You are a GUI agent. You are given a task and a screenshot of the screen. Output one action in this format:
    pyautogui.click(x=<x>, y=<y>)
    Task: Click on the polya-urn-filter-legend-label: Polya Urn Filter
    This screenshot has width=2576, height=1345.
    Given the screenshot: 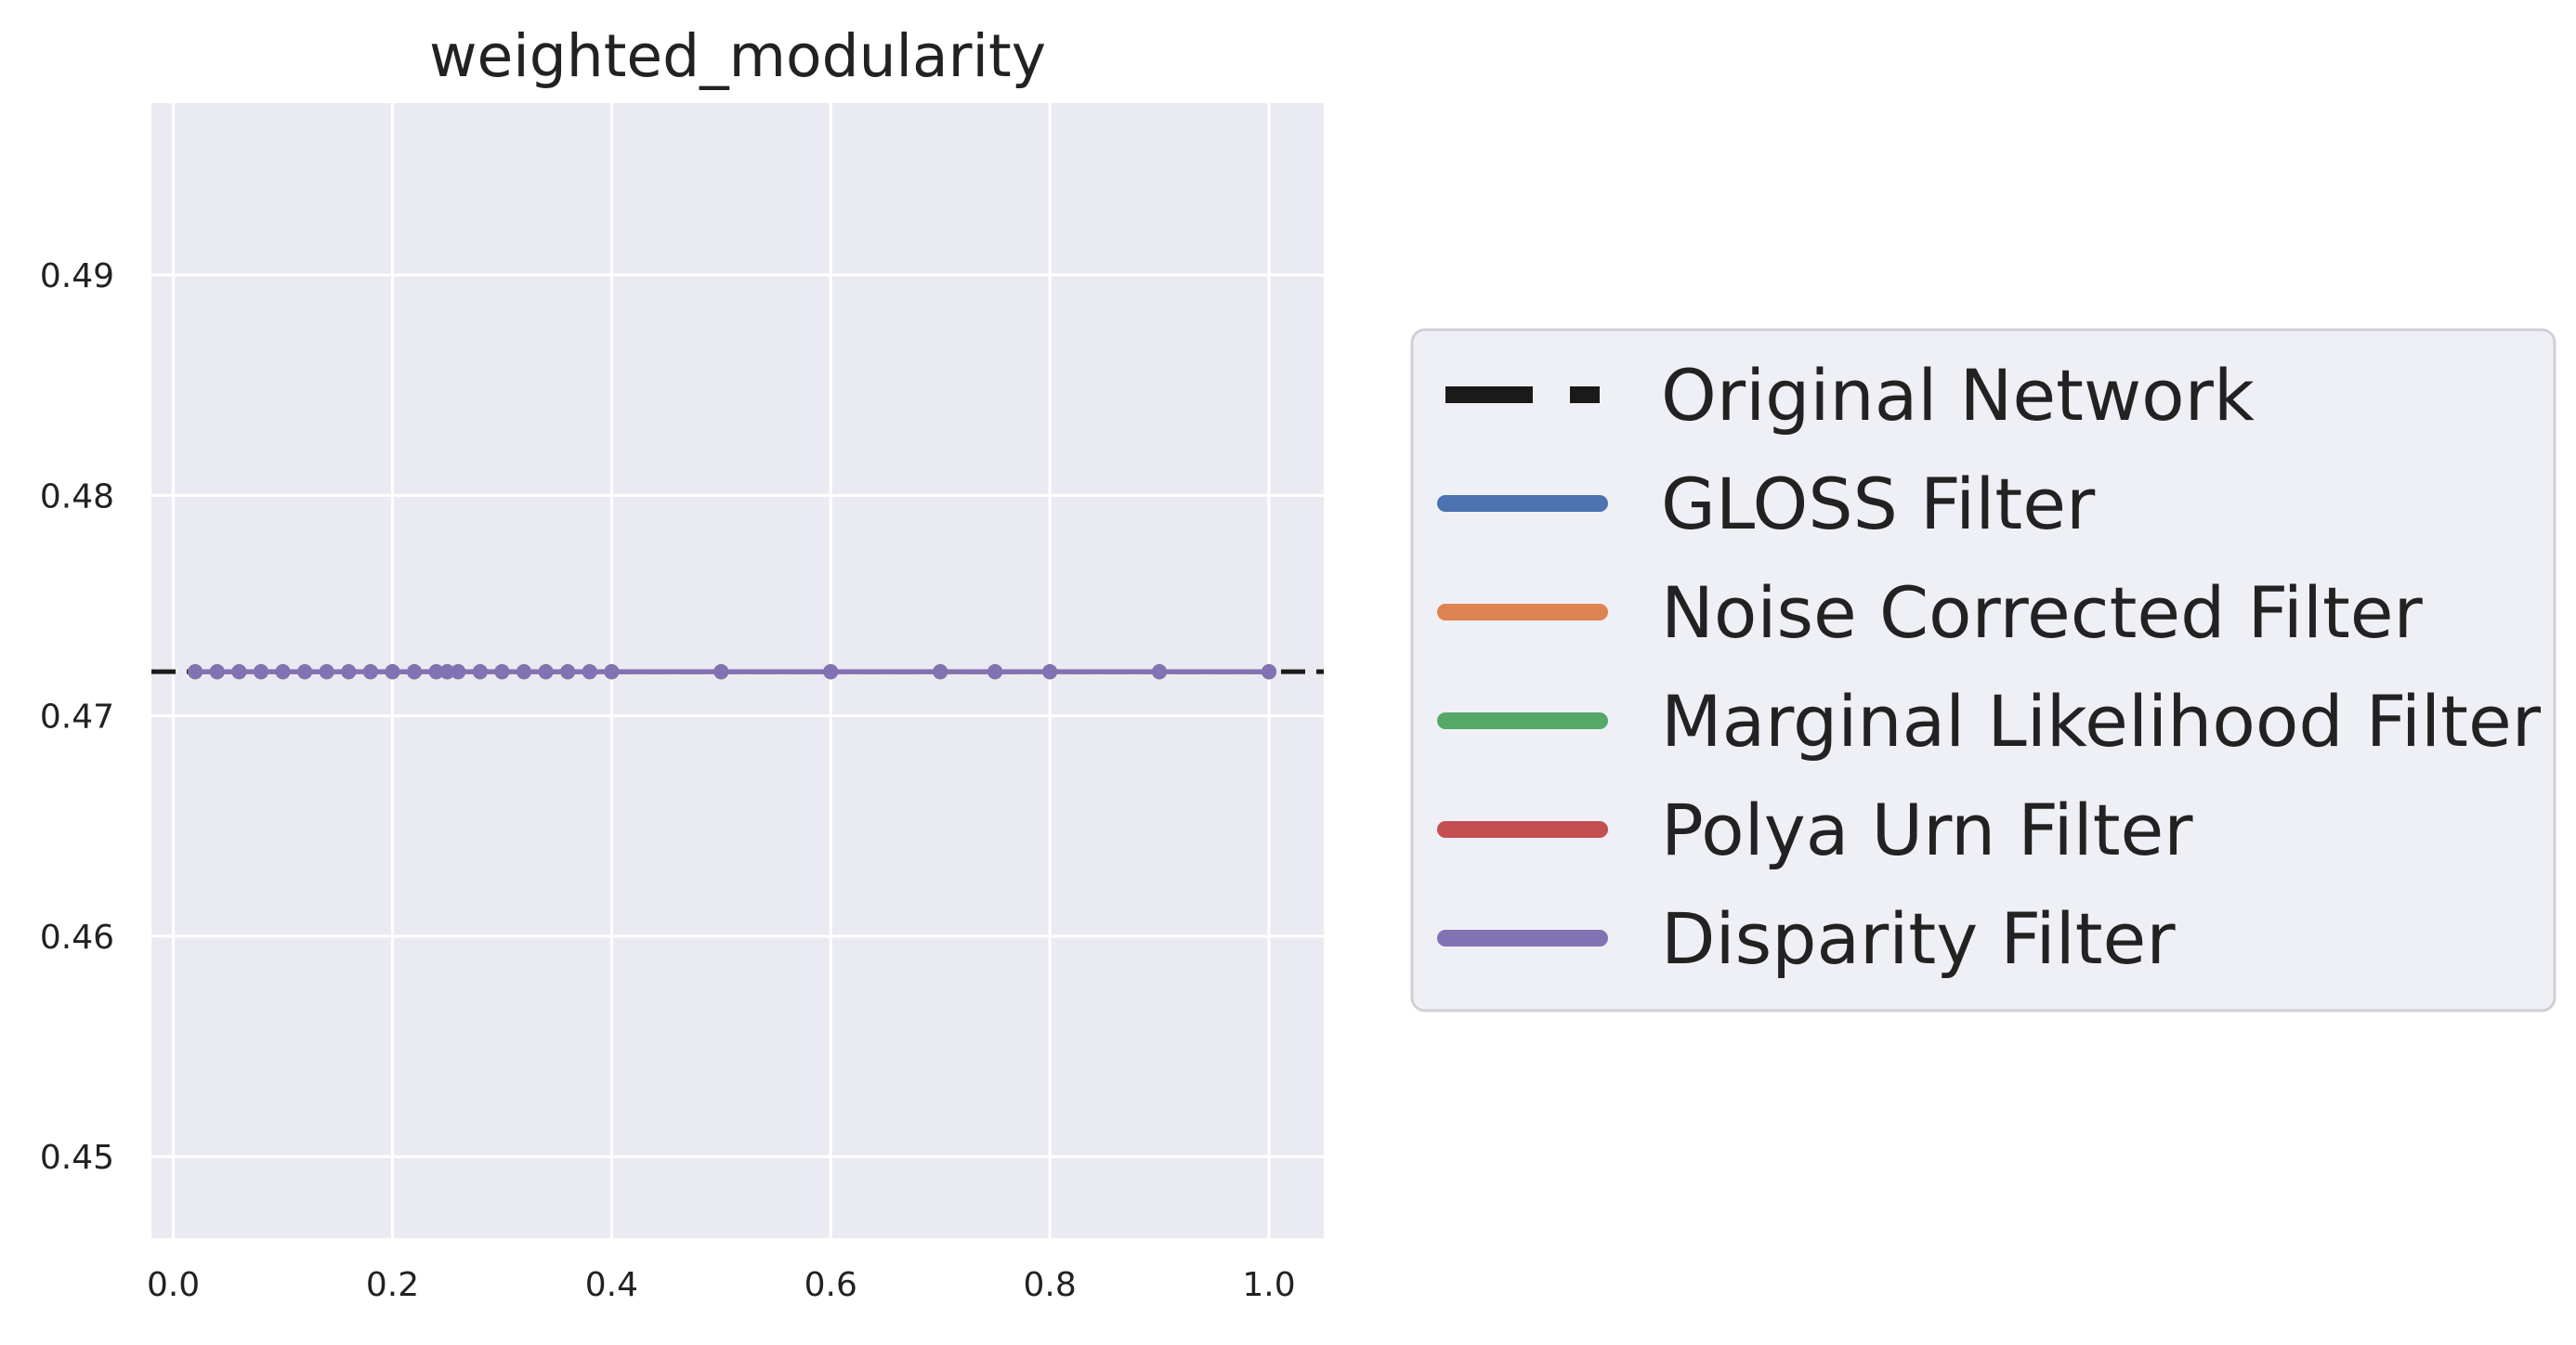 What is the action you would take?
    pyautogui.click(x=1927, y=830)
    